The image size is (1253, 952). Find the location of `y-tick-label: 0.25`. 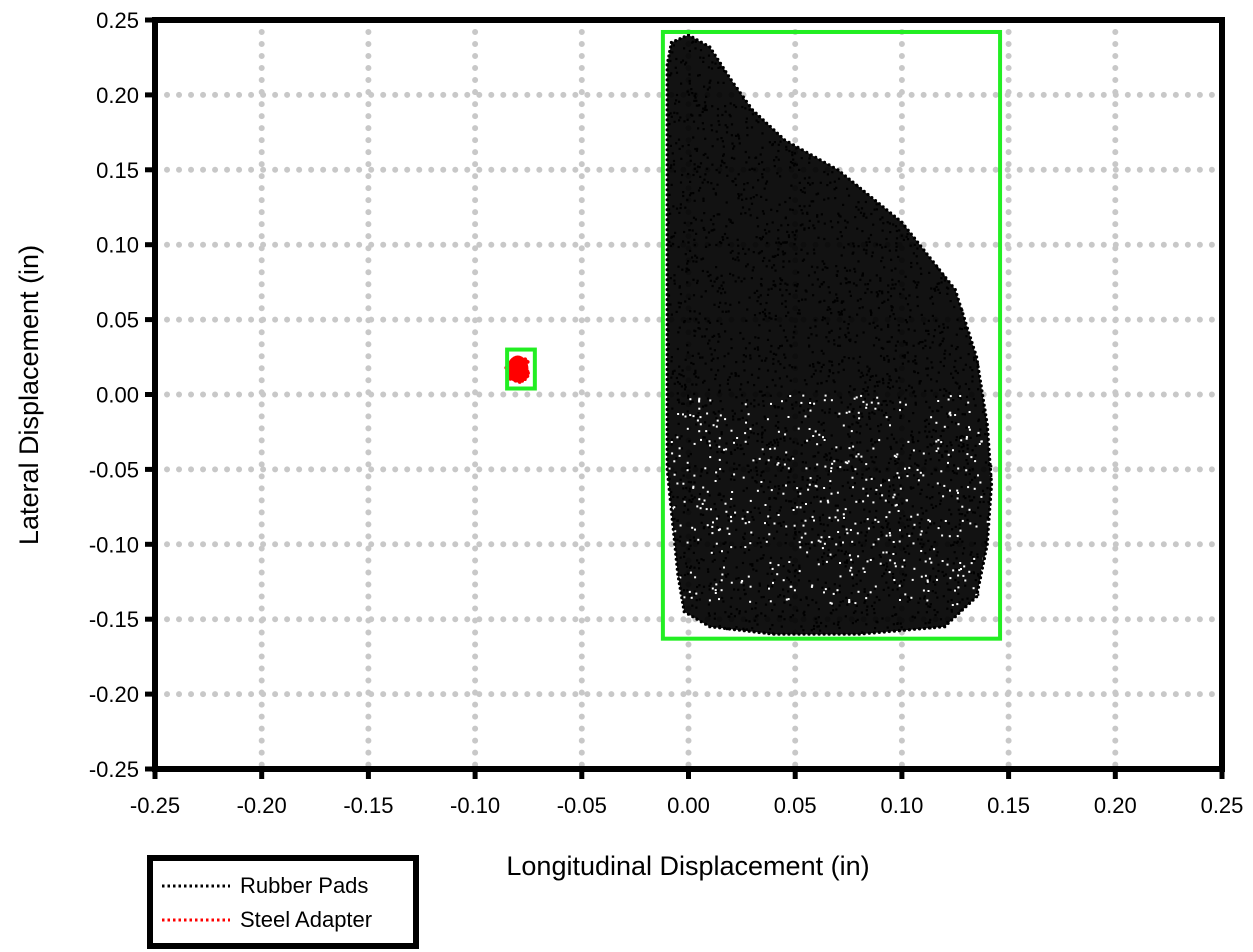

y-tick-label: 0.25 is located at coordinates (117, 20).